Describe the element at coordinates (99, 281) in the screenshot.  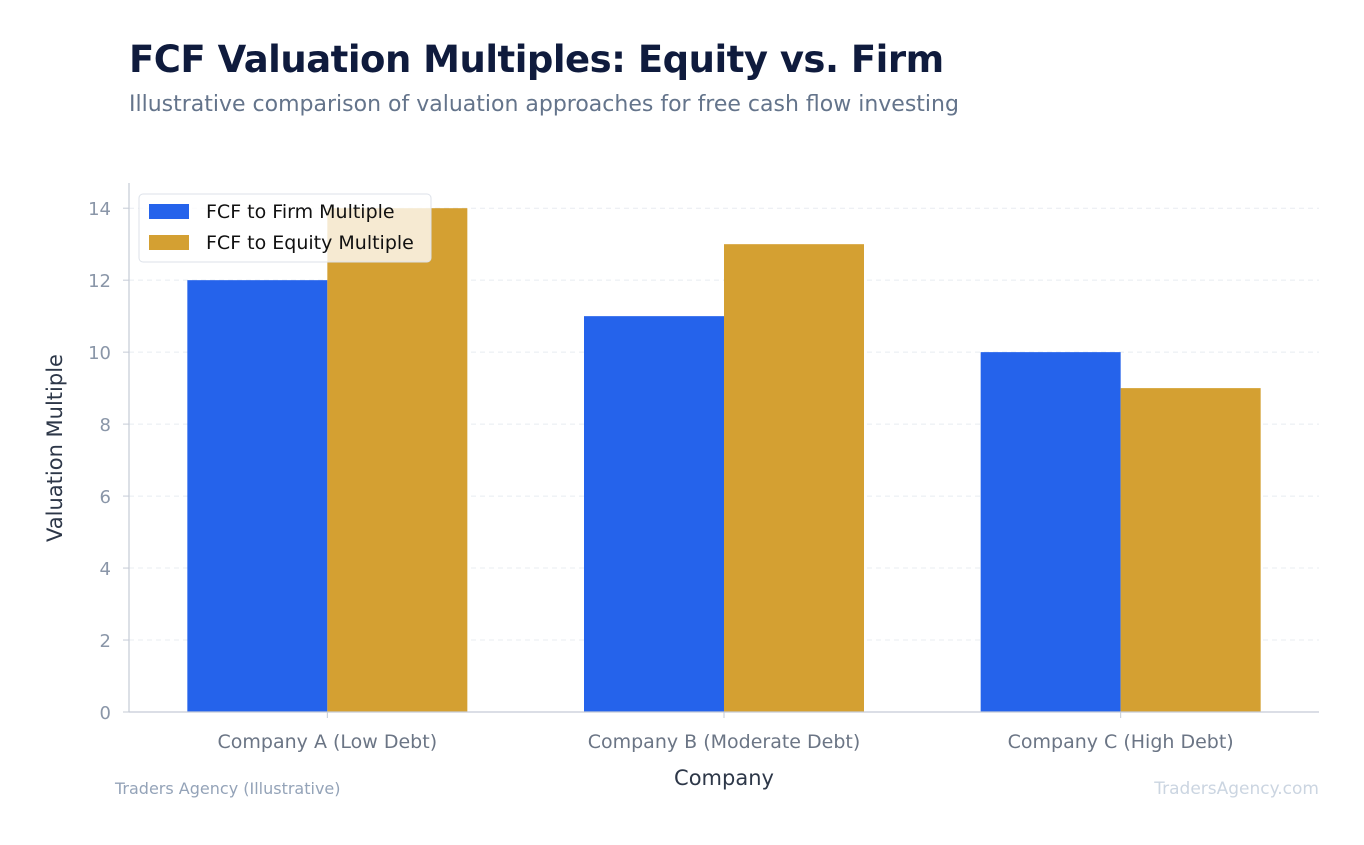
I see `y-tick-label: 12` at that location.